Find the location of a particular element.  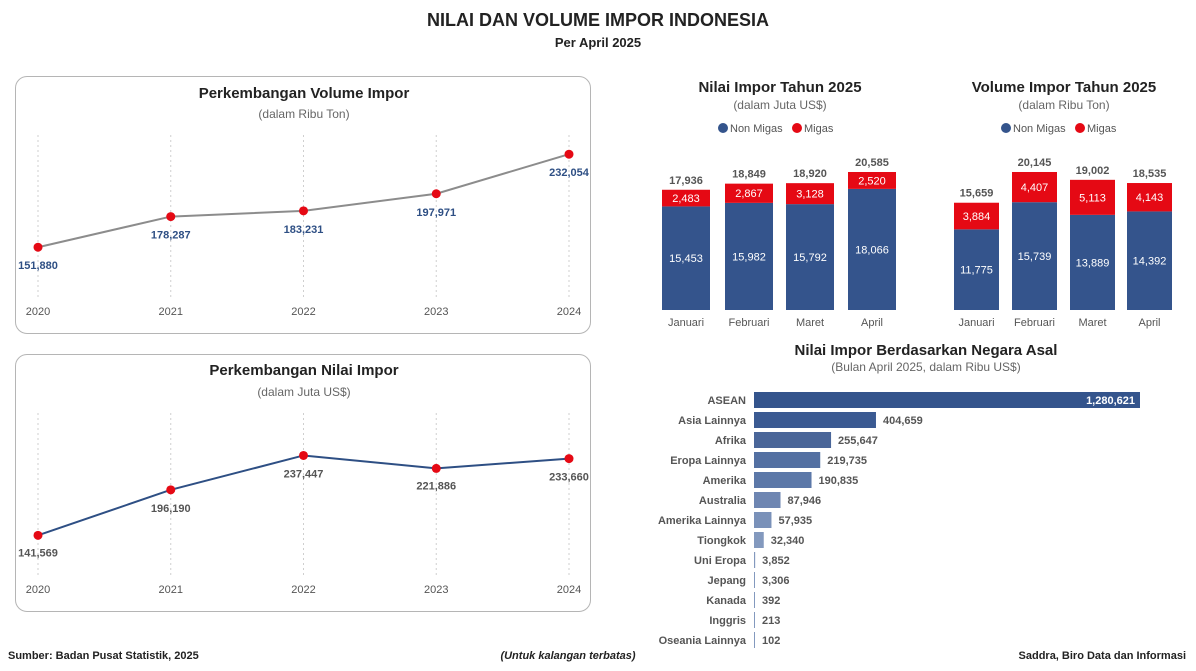

total-label: 18,920 is located at coordinates (810, 174).